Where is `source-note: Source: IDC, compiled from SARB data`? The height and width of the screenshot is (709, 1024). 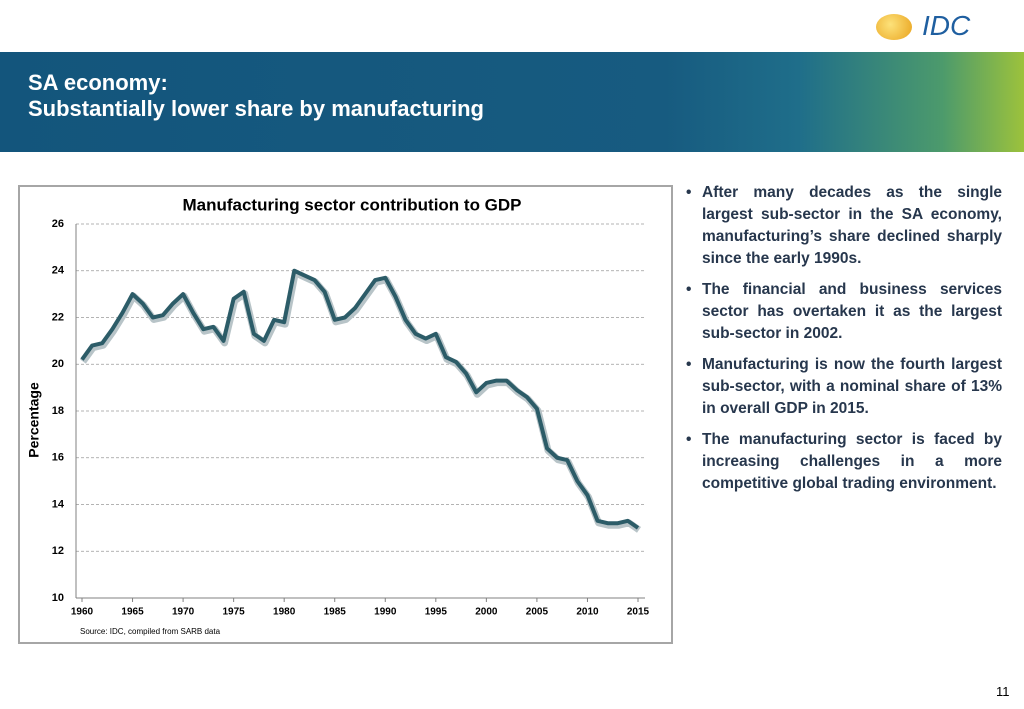
source-note: Source: IDC, compiled from SARB data is located at coordinates (150, 631).